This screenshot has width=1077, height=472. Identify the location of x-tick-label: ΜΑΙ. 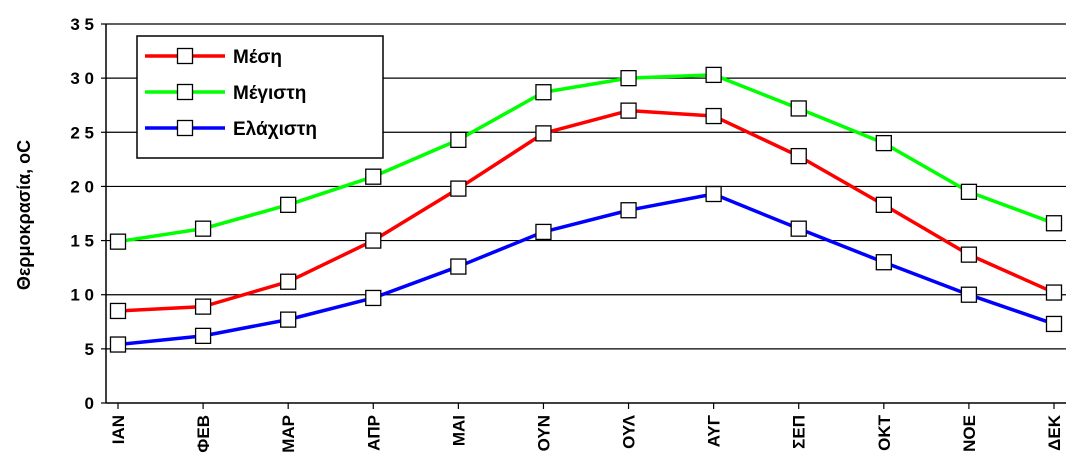
(458, 430).